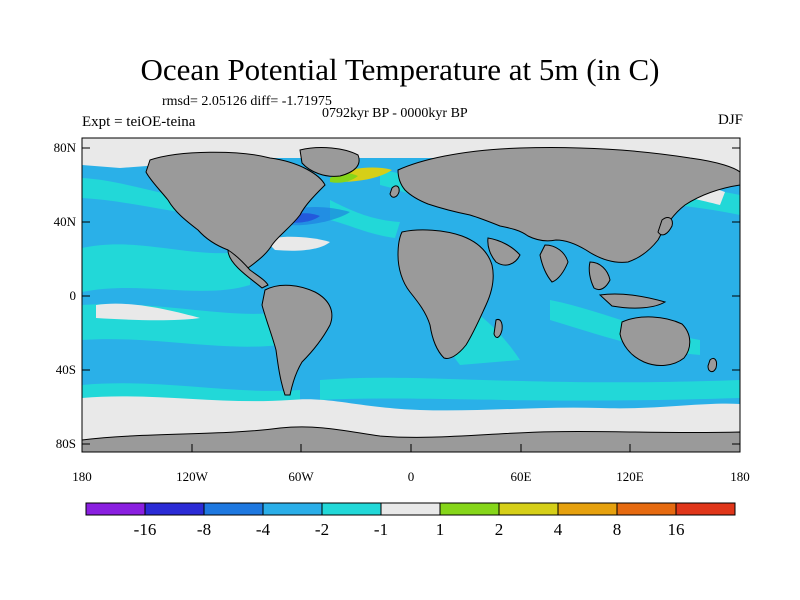 The image size is (800, 600). Describe the element at coordinates (64, 221) in the screenshot. I see `lat-tick-label: 40N` at that location.